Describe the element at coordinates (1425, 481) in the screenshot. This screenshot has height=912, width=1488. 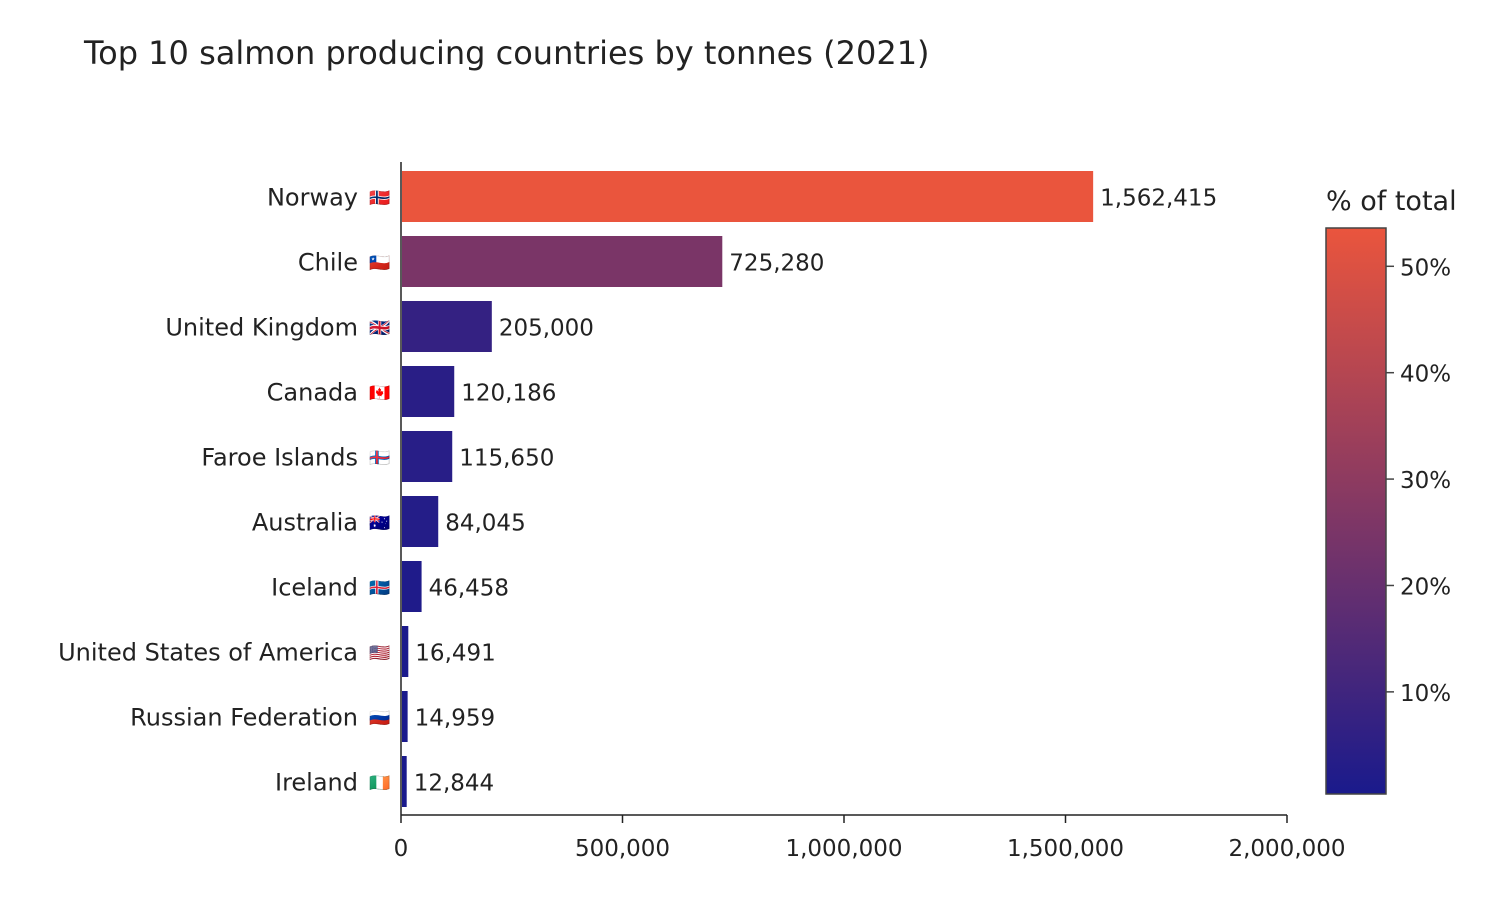
I see `colorbar-tick-label: 30%` at that location.